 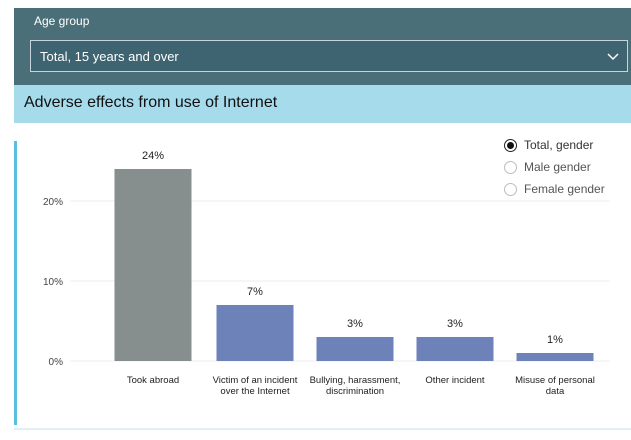 I want to click on legend-option-2: Female gender, so click(x=567, y=189).